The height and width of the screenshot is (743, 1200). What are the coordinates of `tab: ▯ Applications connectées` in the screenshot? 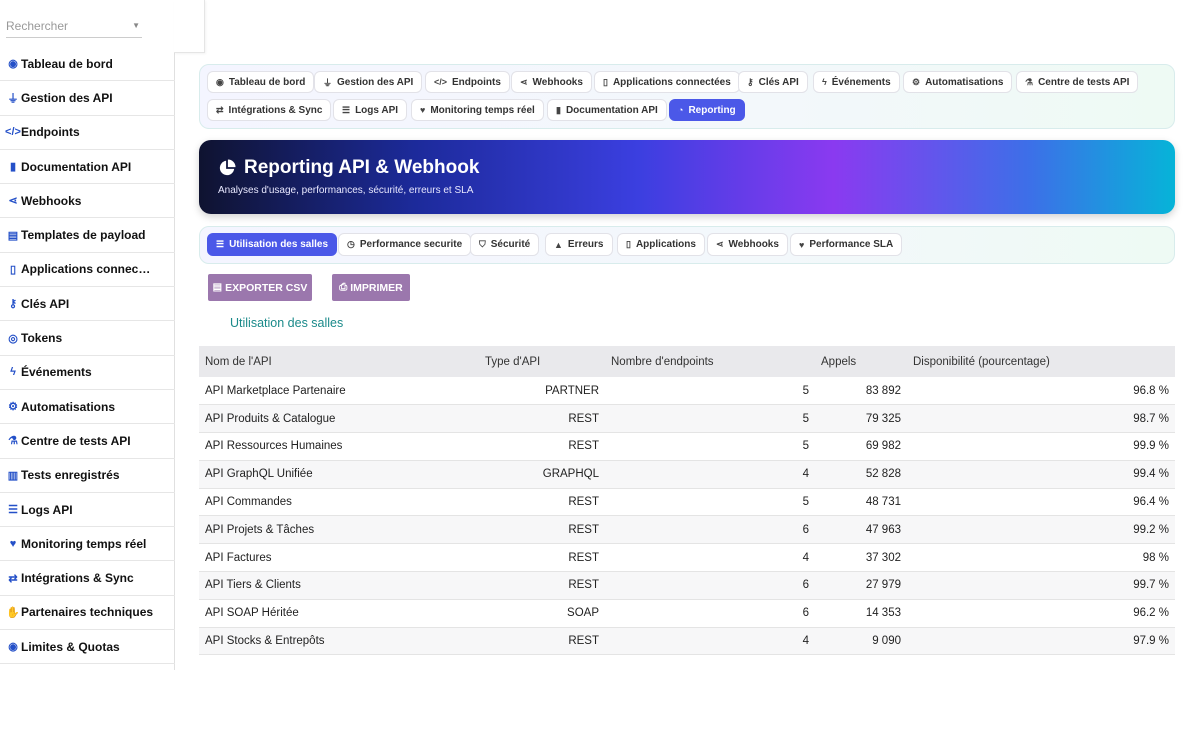 It's located at (667, 82).